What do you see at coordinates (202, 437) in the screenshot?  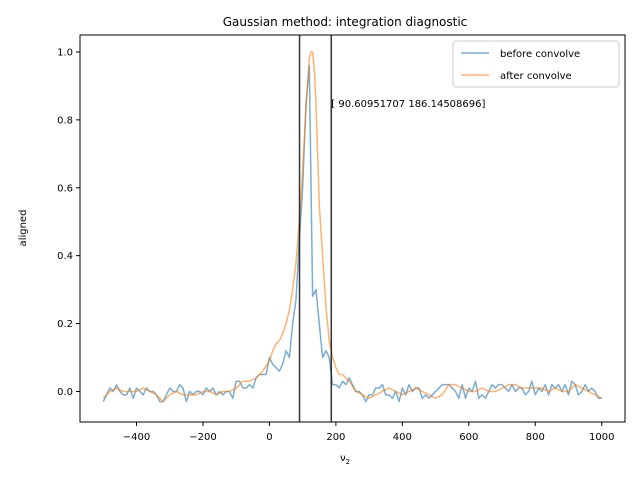 I see `x-tick-label: −200` at bounding box center [202, 437].